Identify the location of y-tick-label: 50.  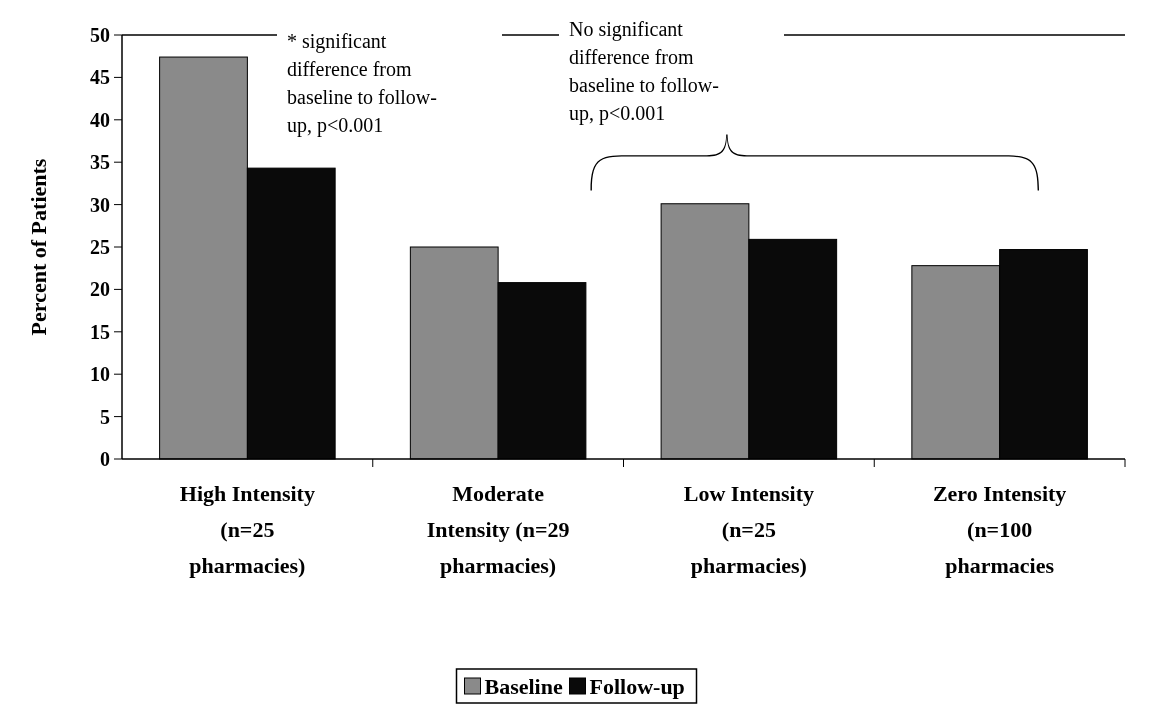
(100, 35).